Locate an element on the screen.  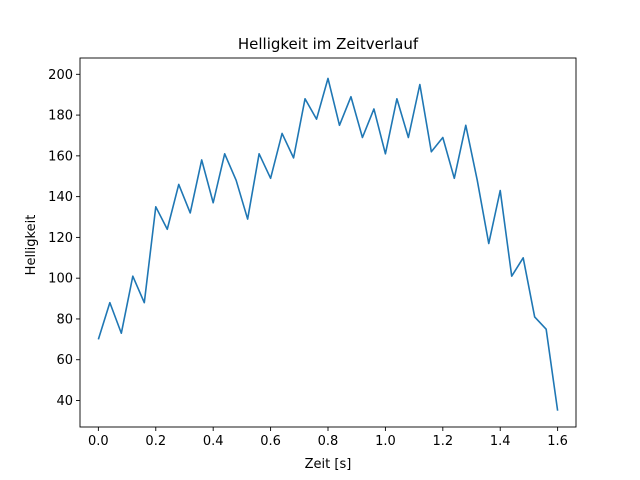
x-tick-label: 1.0 is located at coordinates (385, 441).